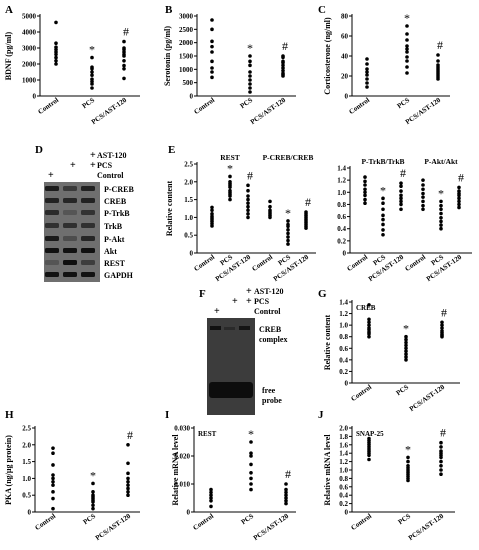  What do you see at coordinates (188, 83) in the screenshot?
I see `y-tick-label: 500` at bounding box center [188, 83].